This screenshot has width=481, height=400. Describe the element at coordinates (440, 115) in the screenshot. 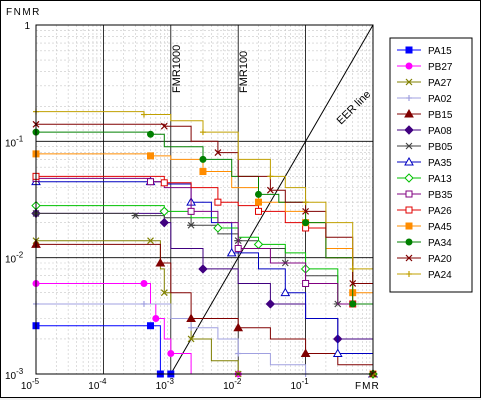

I see `legend-label-pb15: PB15` at that location.